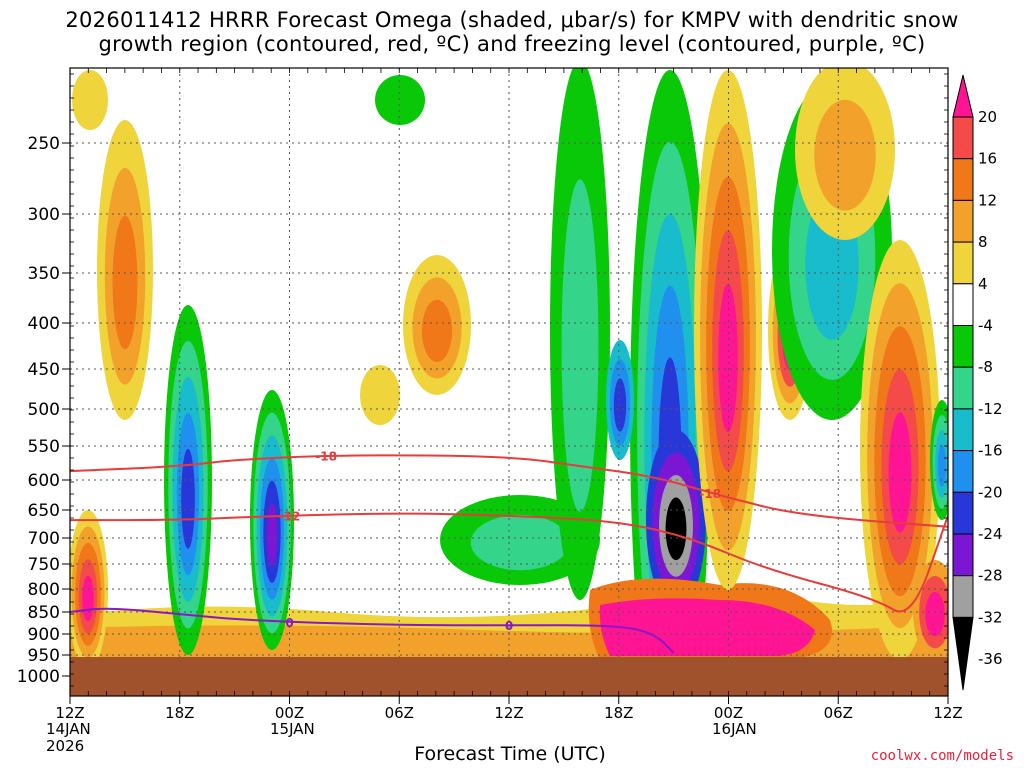 The width and height of the screenshot is (1024, 768). What do you see at coordinates (400, 100) in the screenshot?
I see `upper-rising-spot` at bounding box center [400, 100].